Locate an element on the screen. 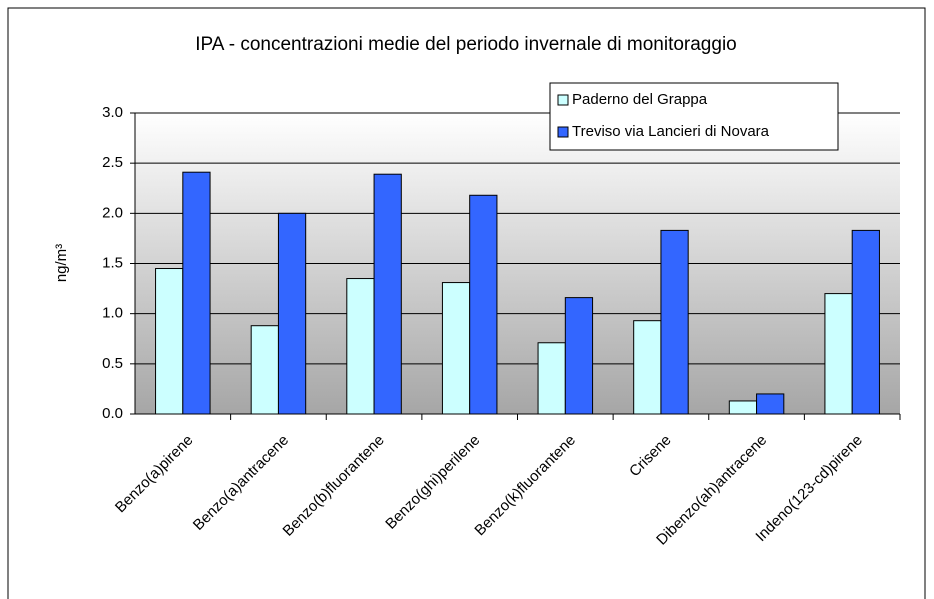 The width and height of the screenshot is (934, 599). legend-label: Treviso via Lancieri di Novara is located at coordinates (671, 131).